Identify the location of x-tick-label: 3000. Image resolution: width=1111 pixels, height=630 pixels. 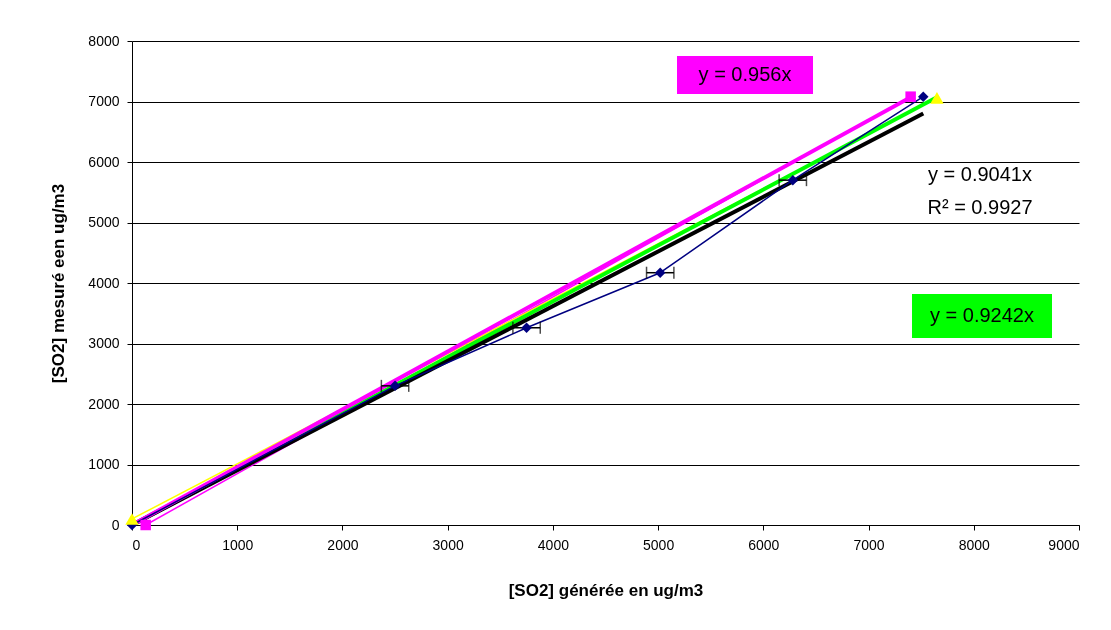
(448, 544).